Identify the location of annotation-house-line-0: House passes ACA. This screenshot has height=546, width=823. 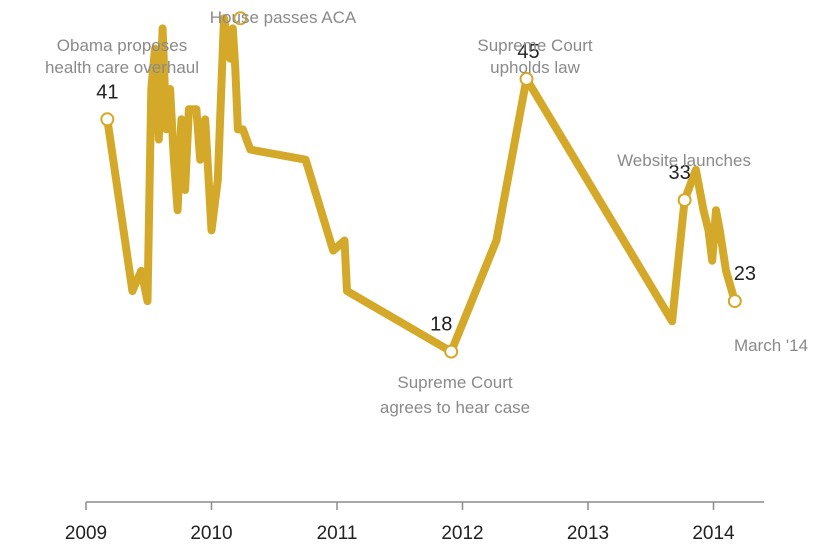
(283, 17).